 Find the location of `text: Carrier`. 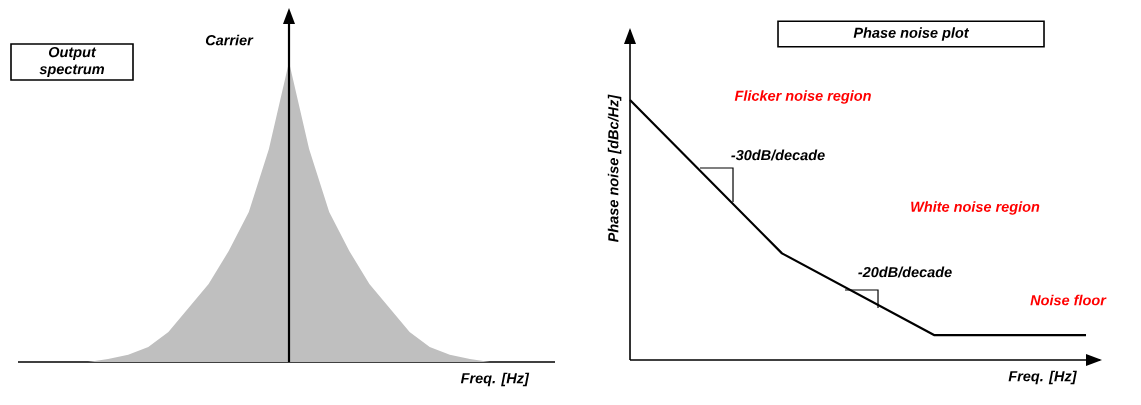

text: Carrier is located at coordinates (229, 40).